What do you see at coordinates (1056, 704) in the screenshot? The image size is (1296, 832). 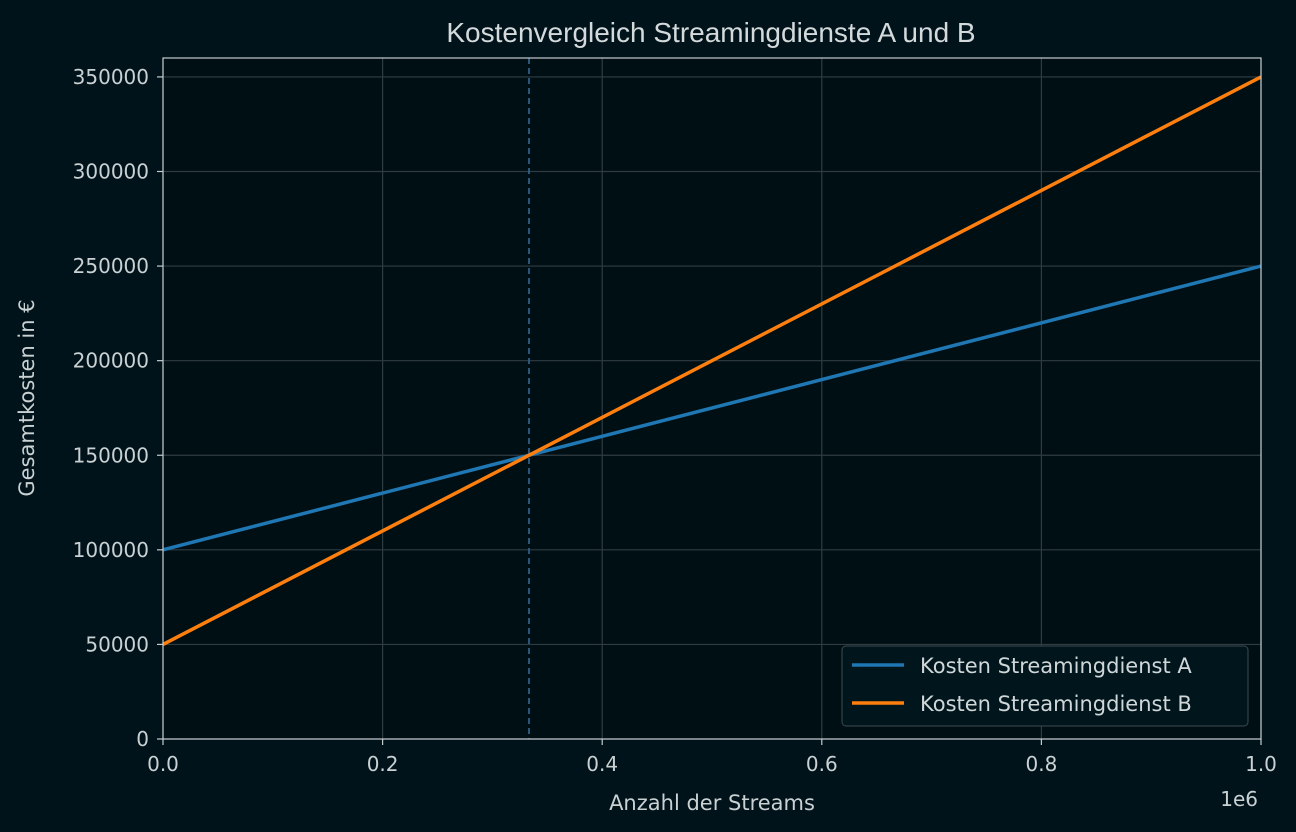 I see `legend-label-b: Kosten Streamingdienst B` at bounding box center [1056, 704].